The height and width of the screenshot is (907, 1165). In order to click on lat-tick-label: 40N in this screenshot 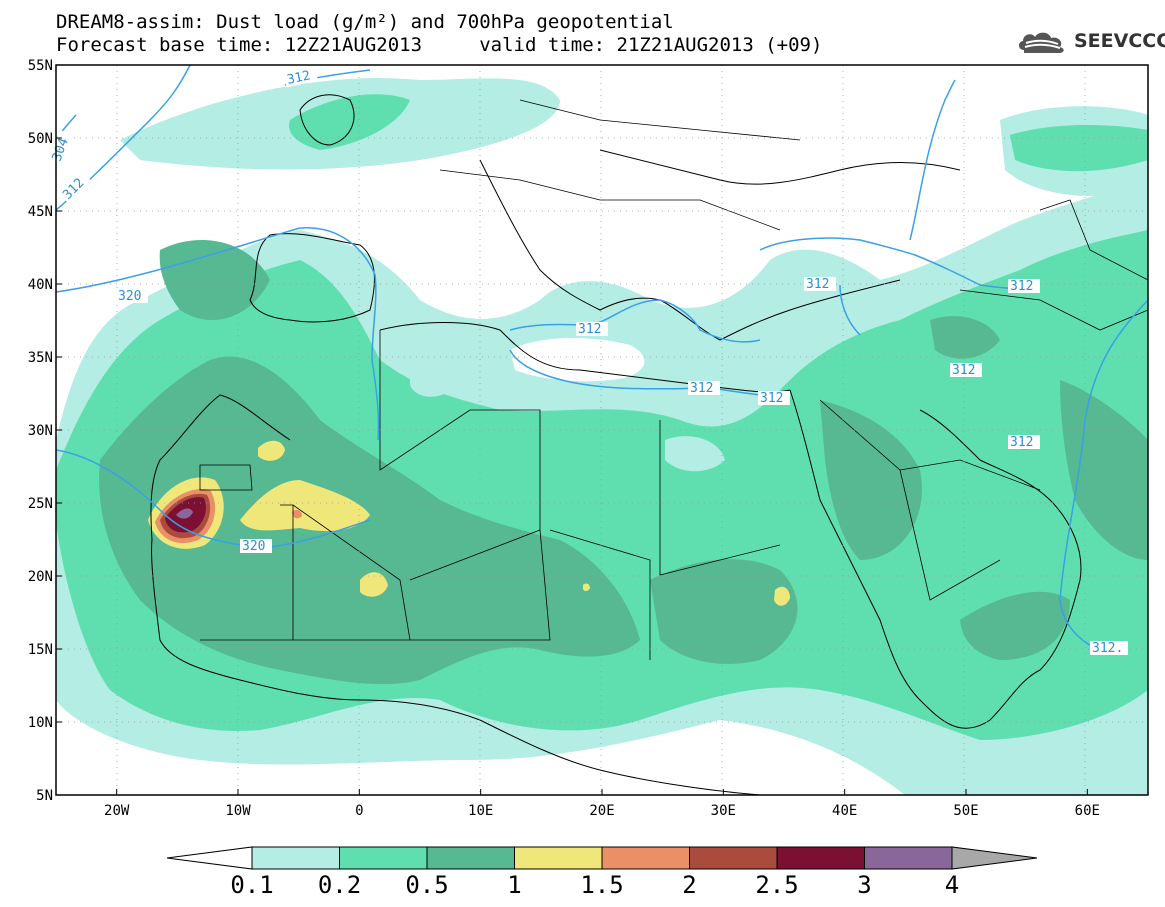, I will do `click(40, 285)`.